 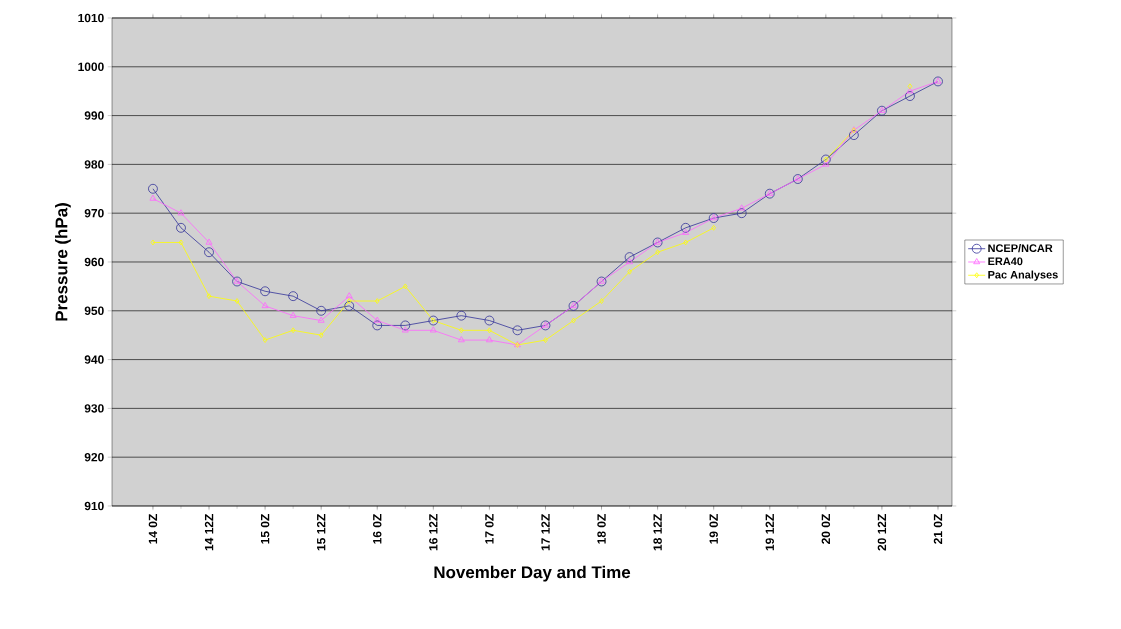 What do you see at coordinates (601, 529) in the screenshot?
I see `x-tick-label: 18 0Z` at bounding box center [601, 529].